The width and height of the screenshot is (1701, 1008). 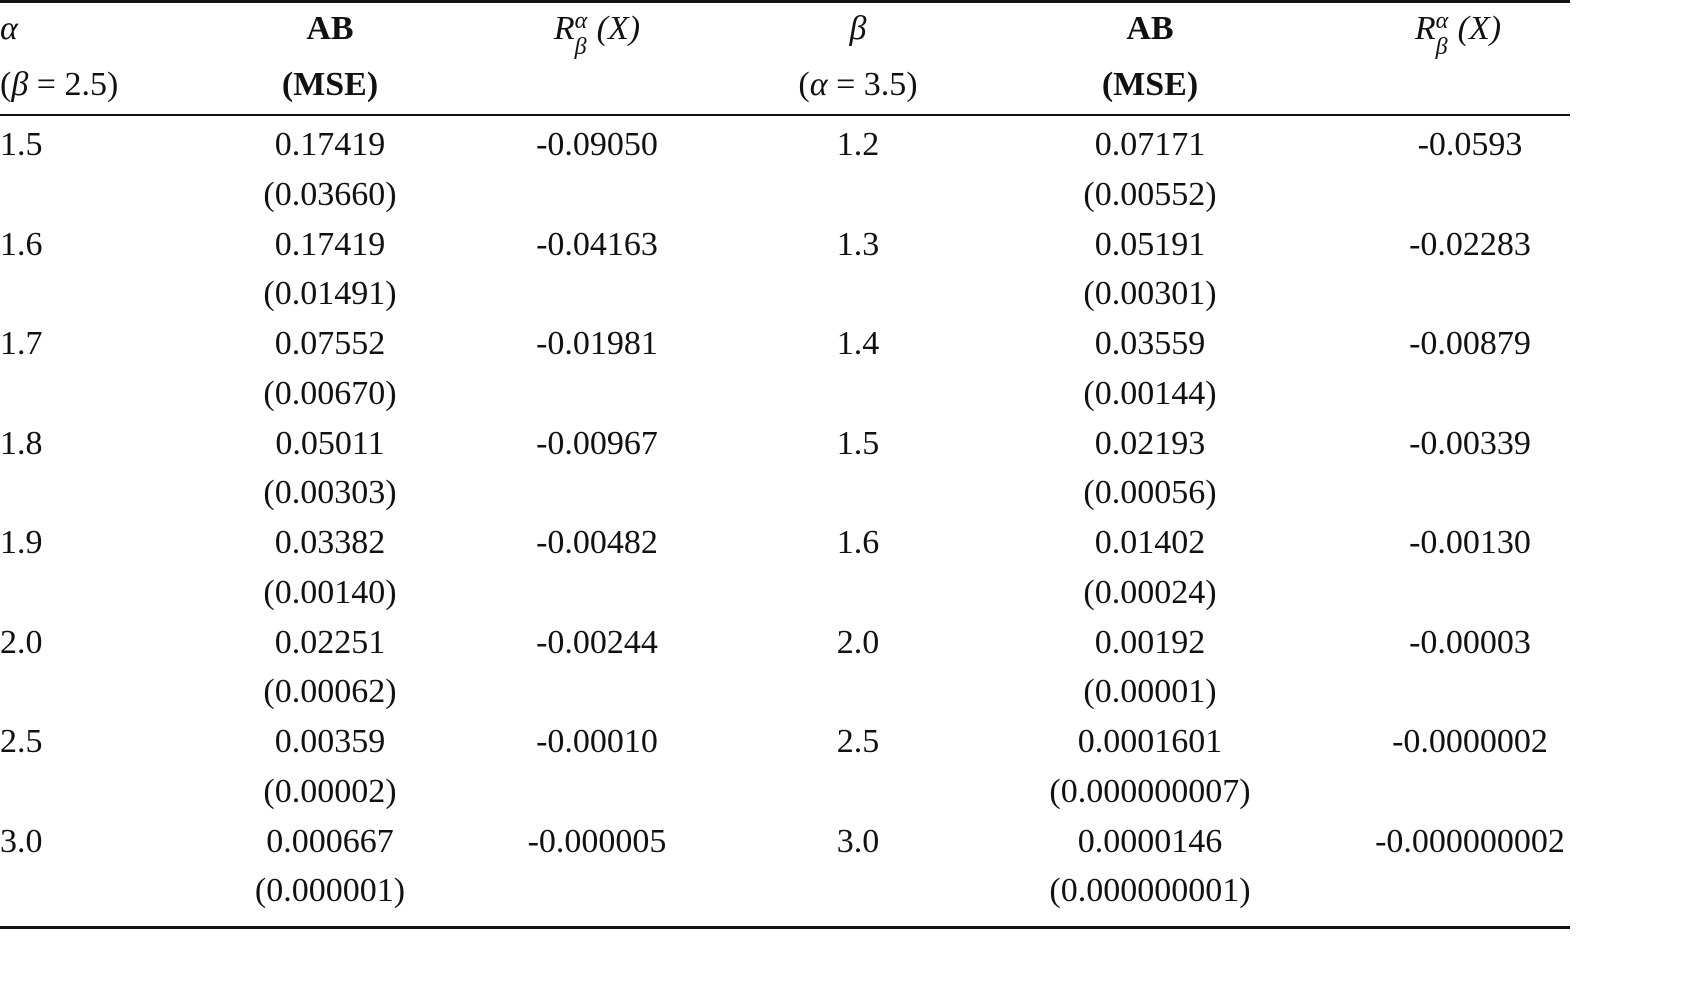 I want to click on table-cell-ab1: 0.03382, so click(x=330, y=542).